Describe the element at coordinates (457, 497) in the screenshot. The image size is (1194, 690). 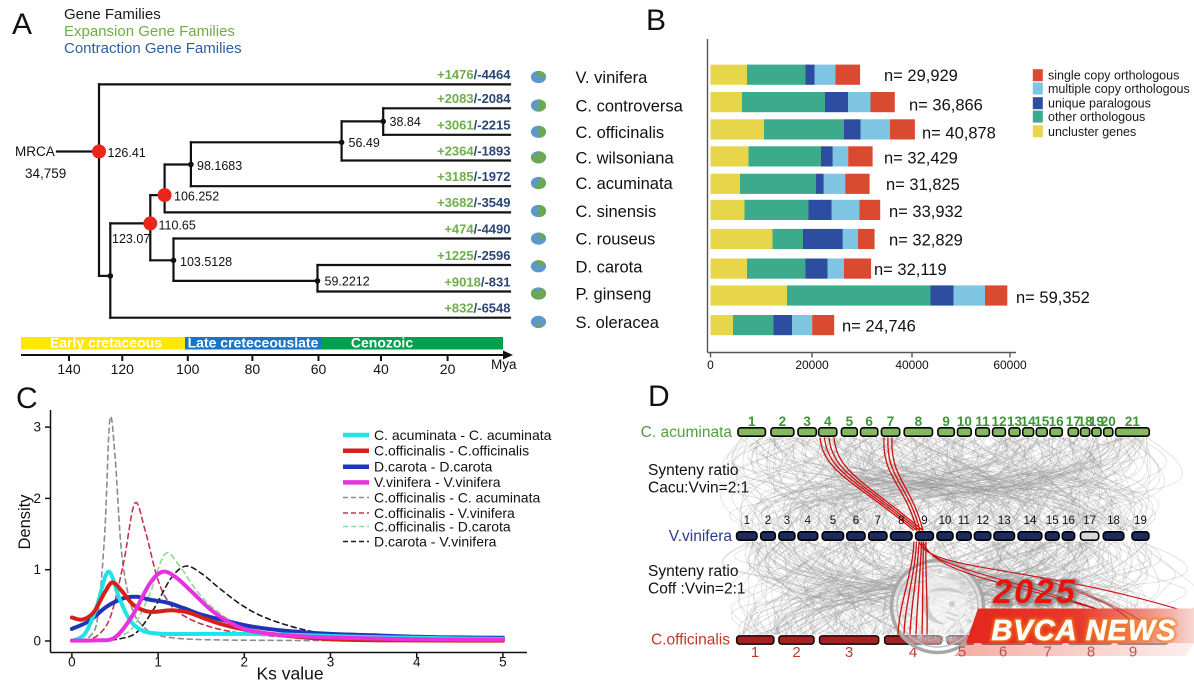
I see `svg-text: C.officinalis - C. acuminata` at that location.